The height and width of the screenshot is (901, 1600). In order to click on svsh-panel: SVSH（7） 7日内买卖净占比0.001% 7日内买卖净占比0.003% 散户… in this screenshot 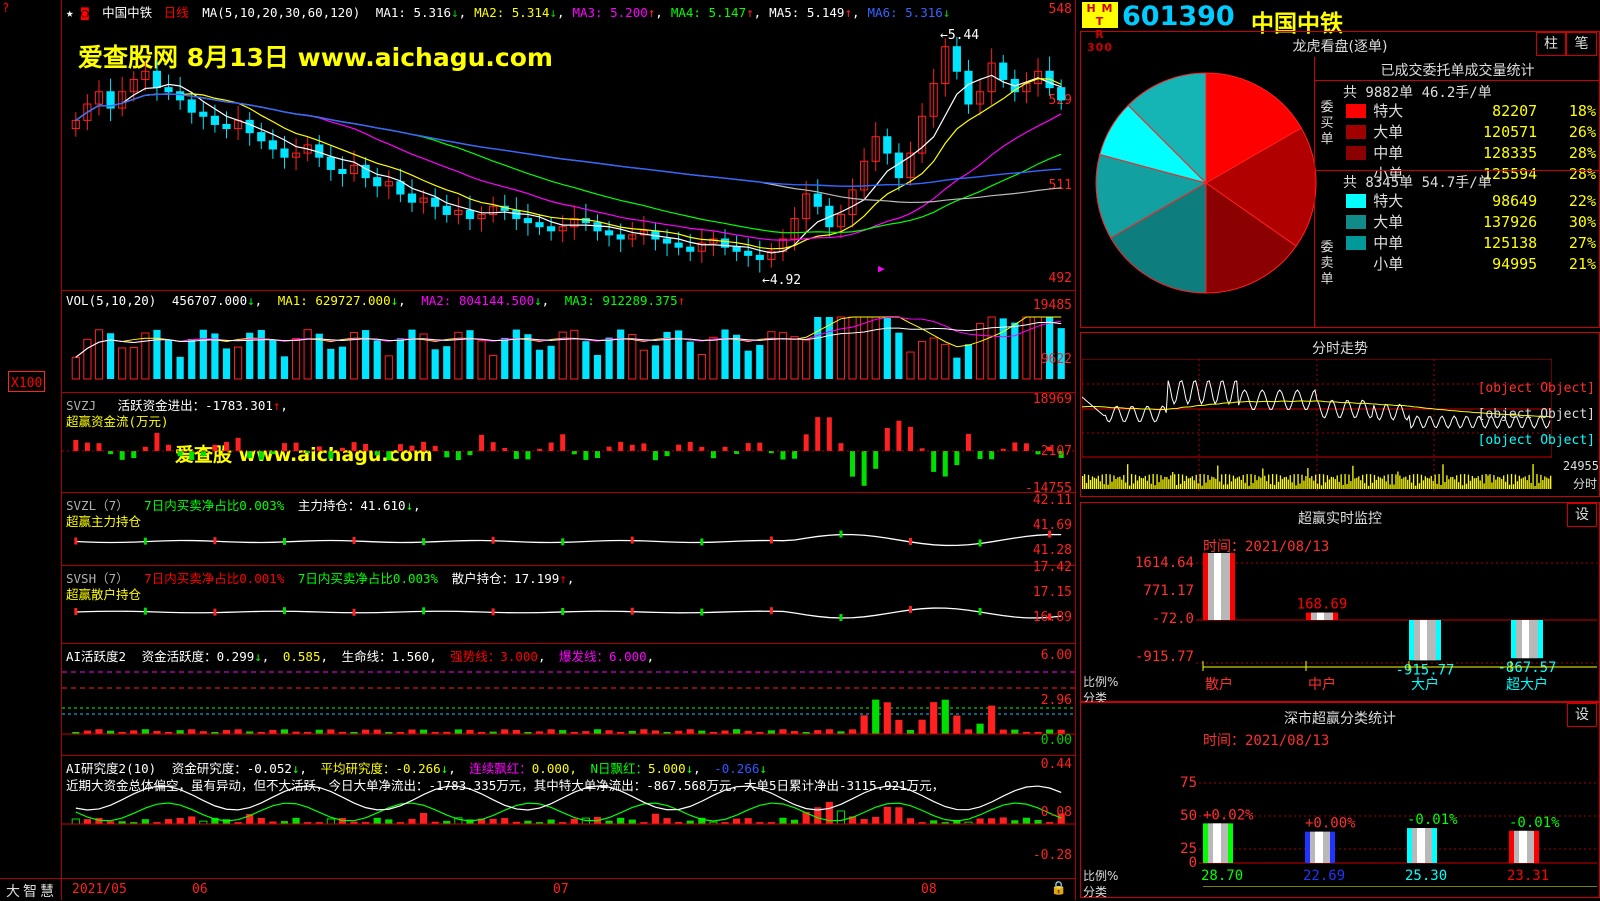, I will do `click(568, 604)`.